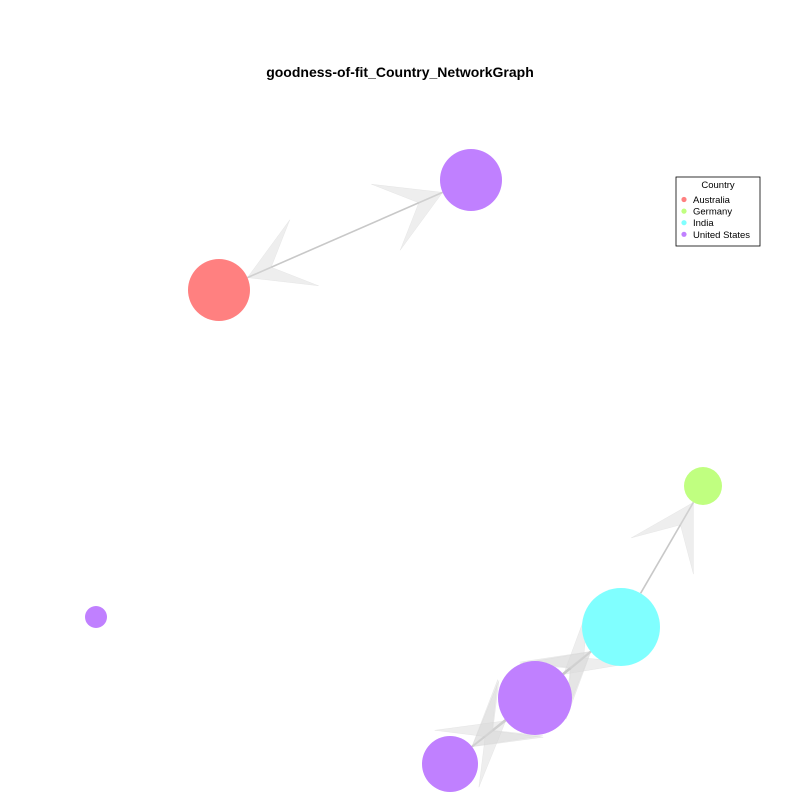 This screenshot has width=800, height=800. Describe the element at coordinates (471, 180) in the screenshot. I see `node-n1-united-states` at that location.